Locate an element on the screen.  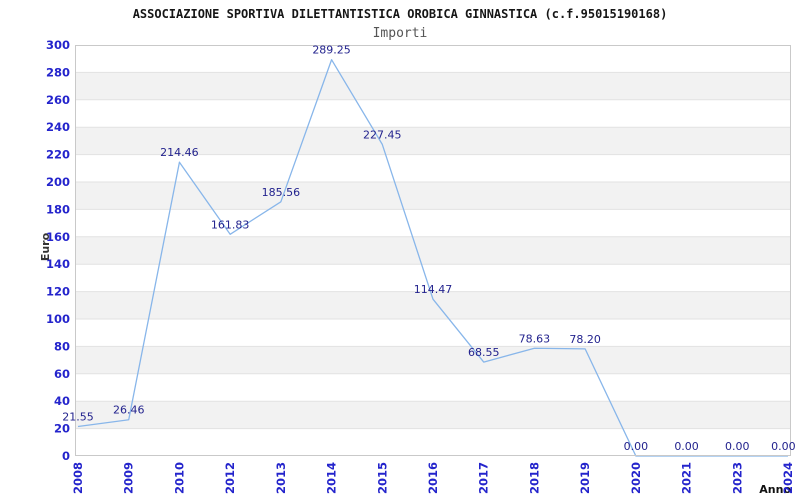
y-tick-label: 100 is located at coordinates (58, 319).